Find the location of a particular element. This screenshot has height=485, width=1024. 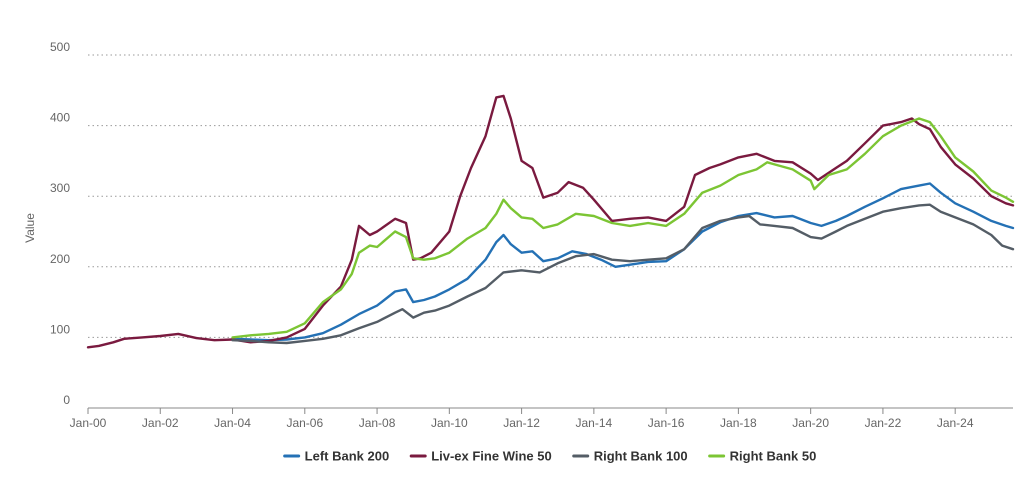

x-tick-label: Jan-00 is located at coordinates (88, 423).